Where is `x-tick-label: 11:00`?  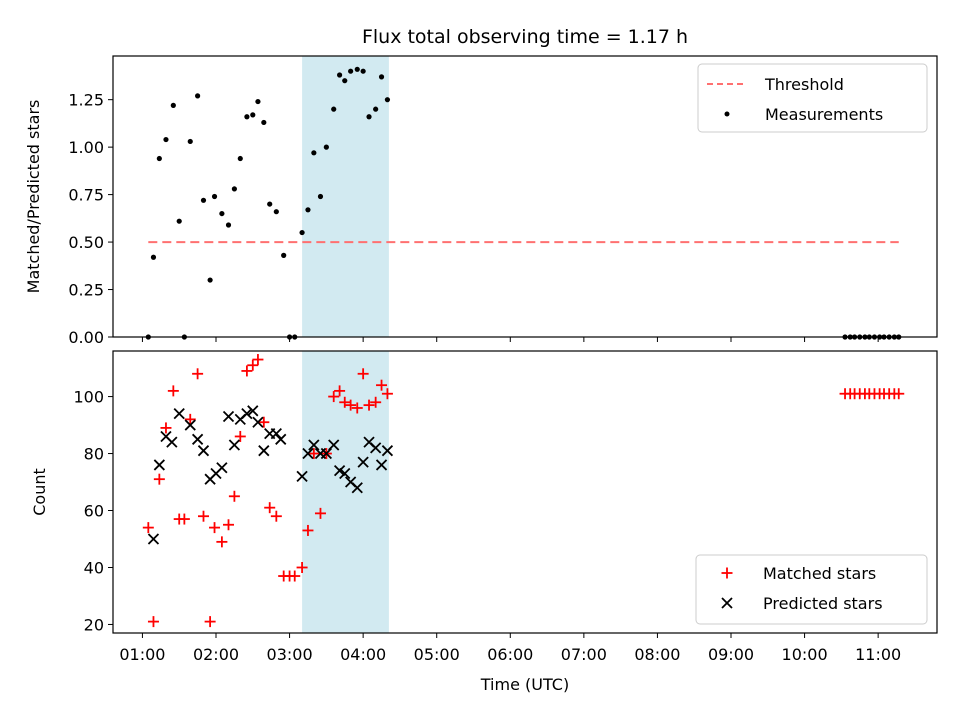
x-tick-label: 11:00 is located at coordinates (878, 654).